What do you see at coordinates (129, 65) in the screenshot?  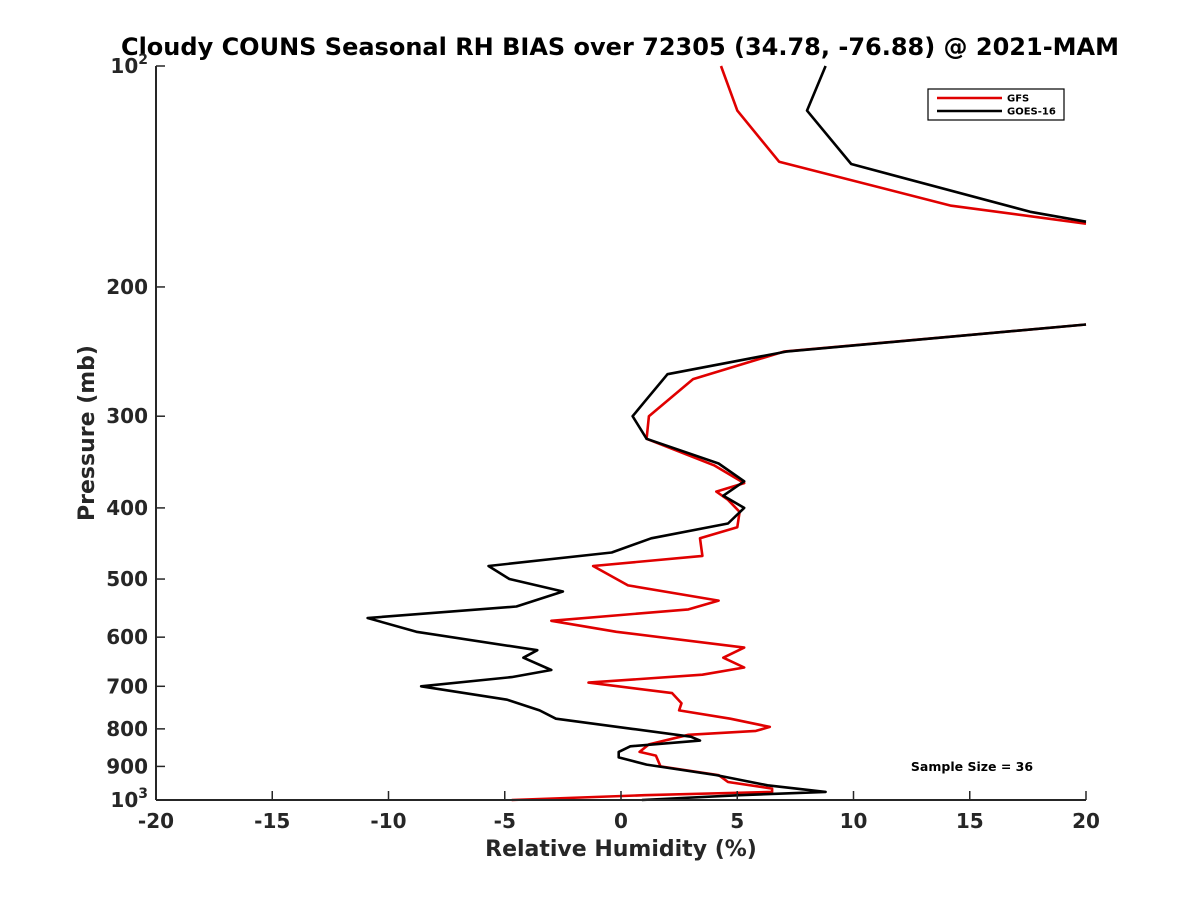 I see `y-tick-label: 10²` at bounding box center [129, 65].